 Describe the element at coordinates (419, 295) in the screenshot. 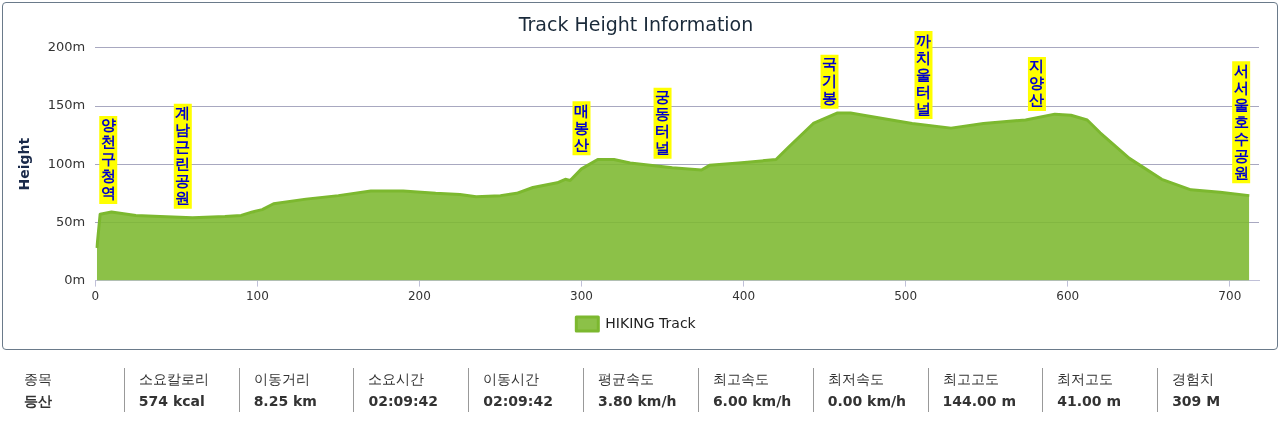

I see `x-tick-label: 200` at that location.